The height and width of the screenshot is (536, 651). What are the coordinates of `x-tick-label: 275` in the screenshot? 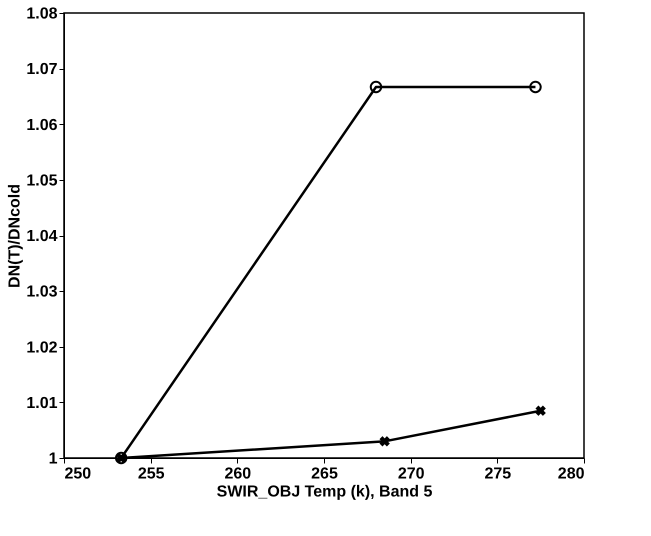 It's located at (498, 474).